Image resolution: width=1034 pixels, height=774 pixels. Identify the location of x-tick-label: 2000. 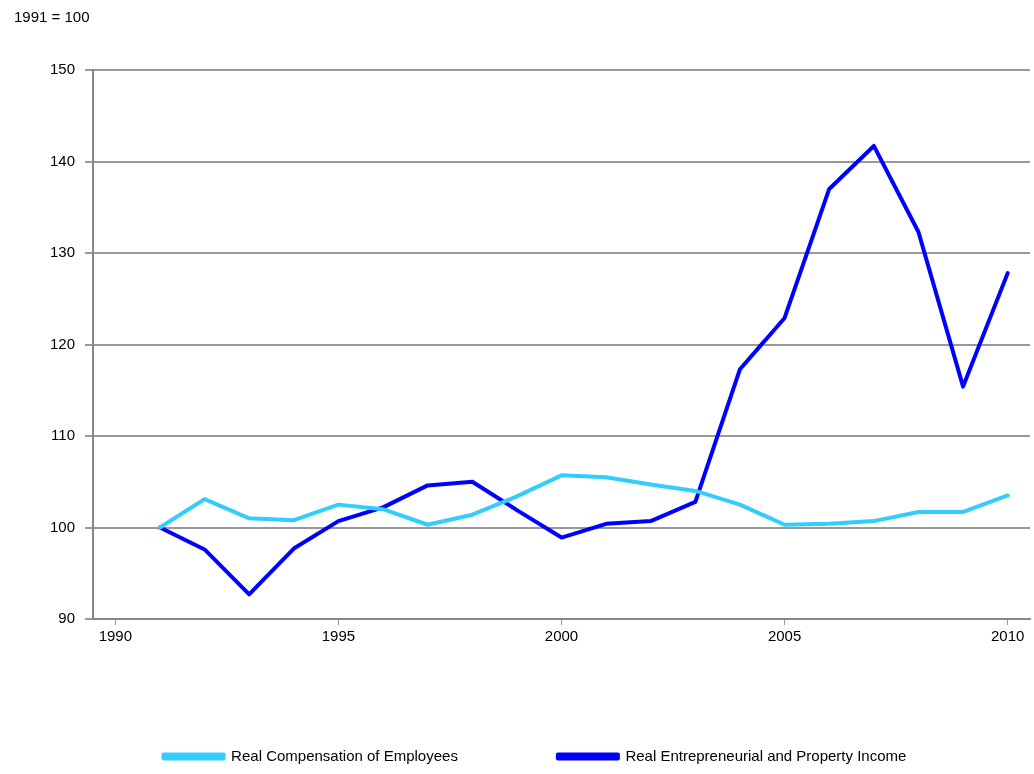
(561, 636).